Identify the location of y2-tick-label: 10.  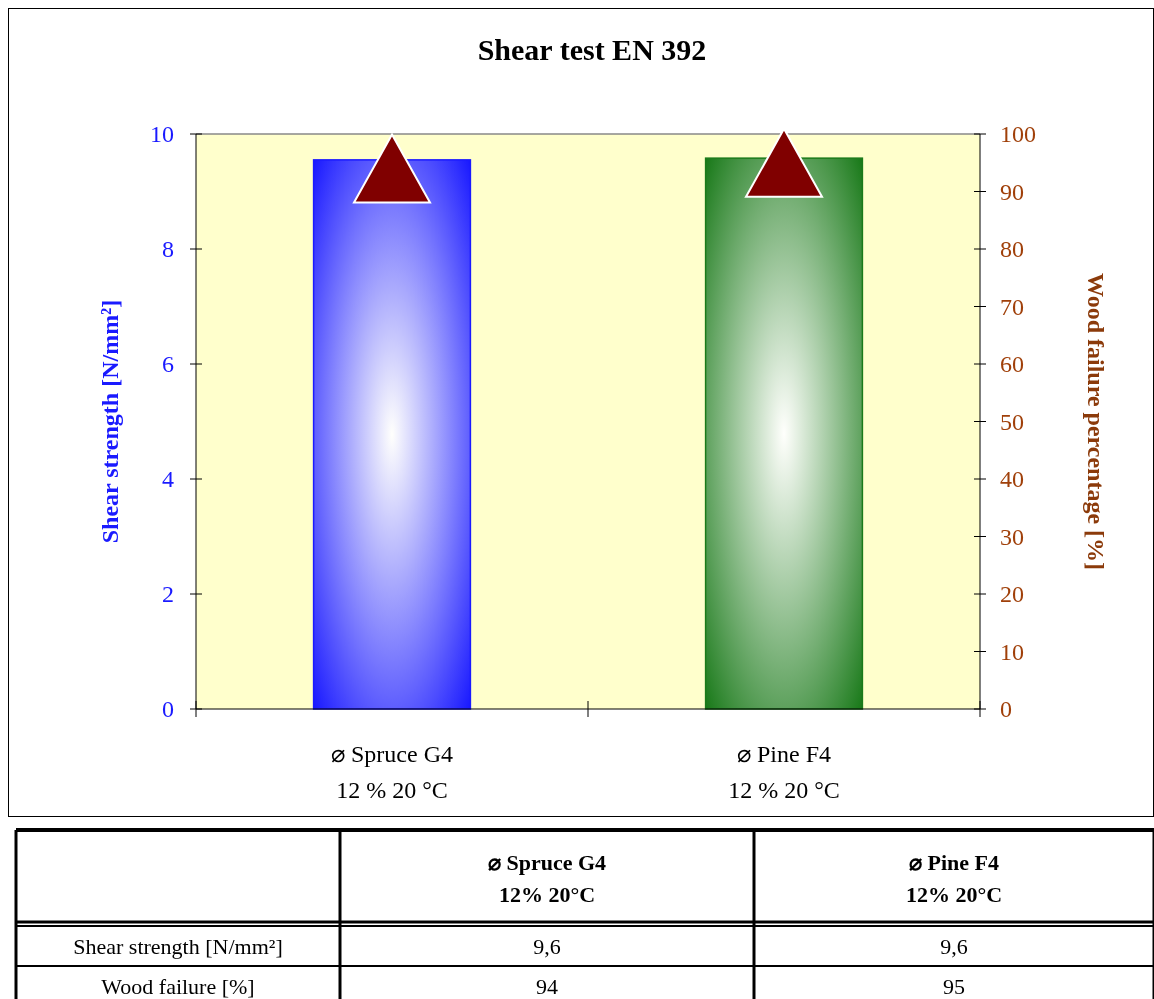
(1012, 651).